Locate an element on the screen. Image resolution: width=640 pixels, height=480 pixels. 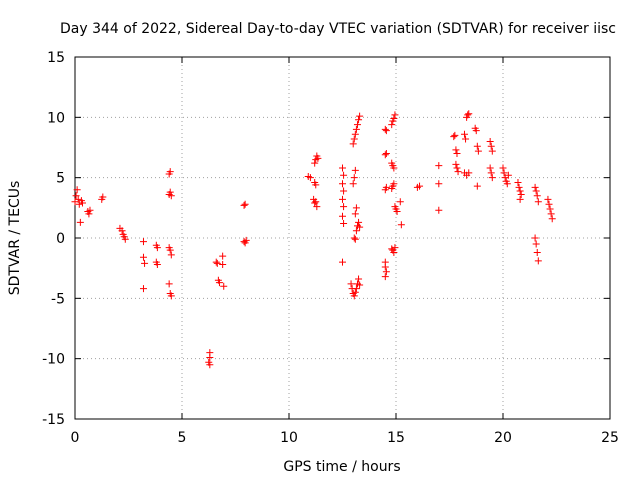
x-axis-label: GPS time / hours is located at coordinates (341, 467).